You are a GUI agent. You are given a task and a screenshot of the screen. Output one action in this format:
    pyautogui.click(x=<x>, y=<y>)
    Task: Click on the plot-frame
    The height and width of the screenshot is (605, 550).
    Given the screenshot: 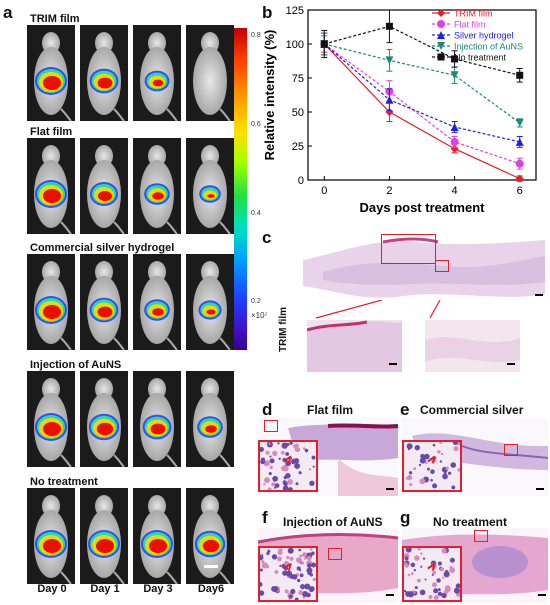 What is the action you would take?
    pyautogui.click(x=422, y=95)
    